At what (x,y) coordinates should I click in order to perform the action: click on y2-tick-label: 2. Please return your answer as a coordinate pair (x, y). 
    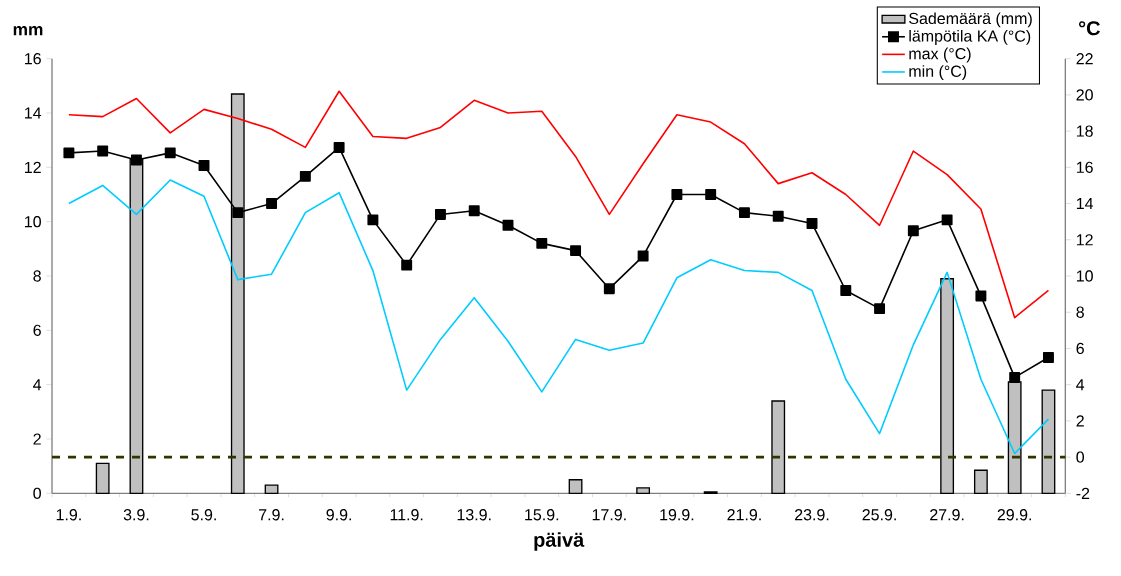
    Looking at the image, I should click on (1080, 421).